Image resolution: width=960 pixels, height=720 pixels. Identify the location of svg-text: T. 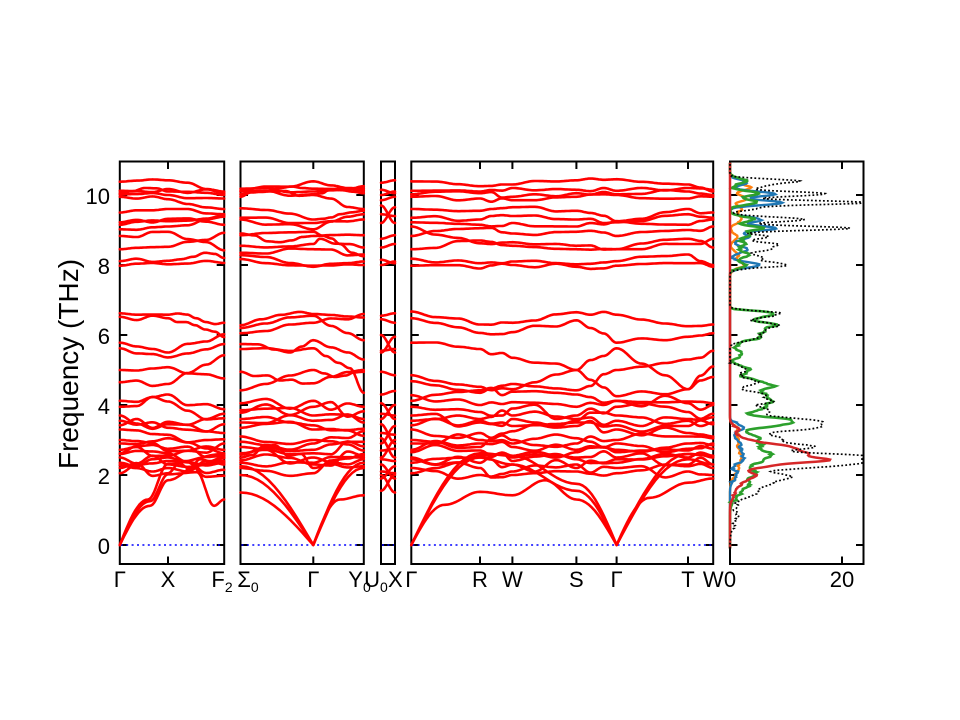
(687, 579).